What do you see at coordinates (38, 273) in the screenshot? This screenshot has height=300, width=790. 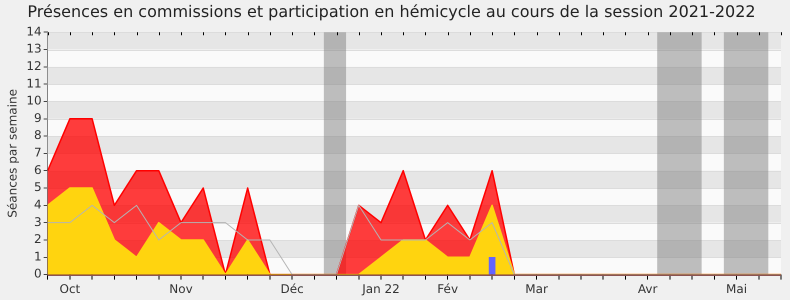 I see `y-tick-label: 0` at bounding box center [38, 273].